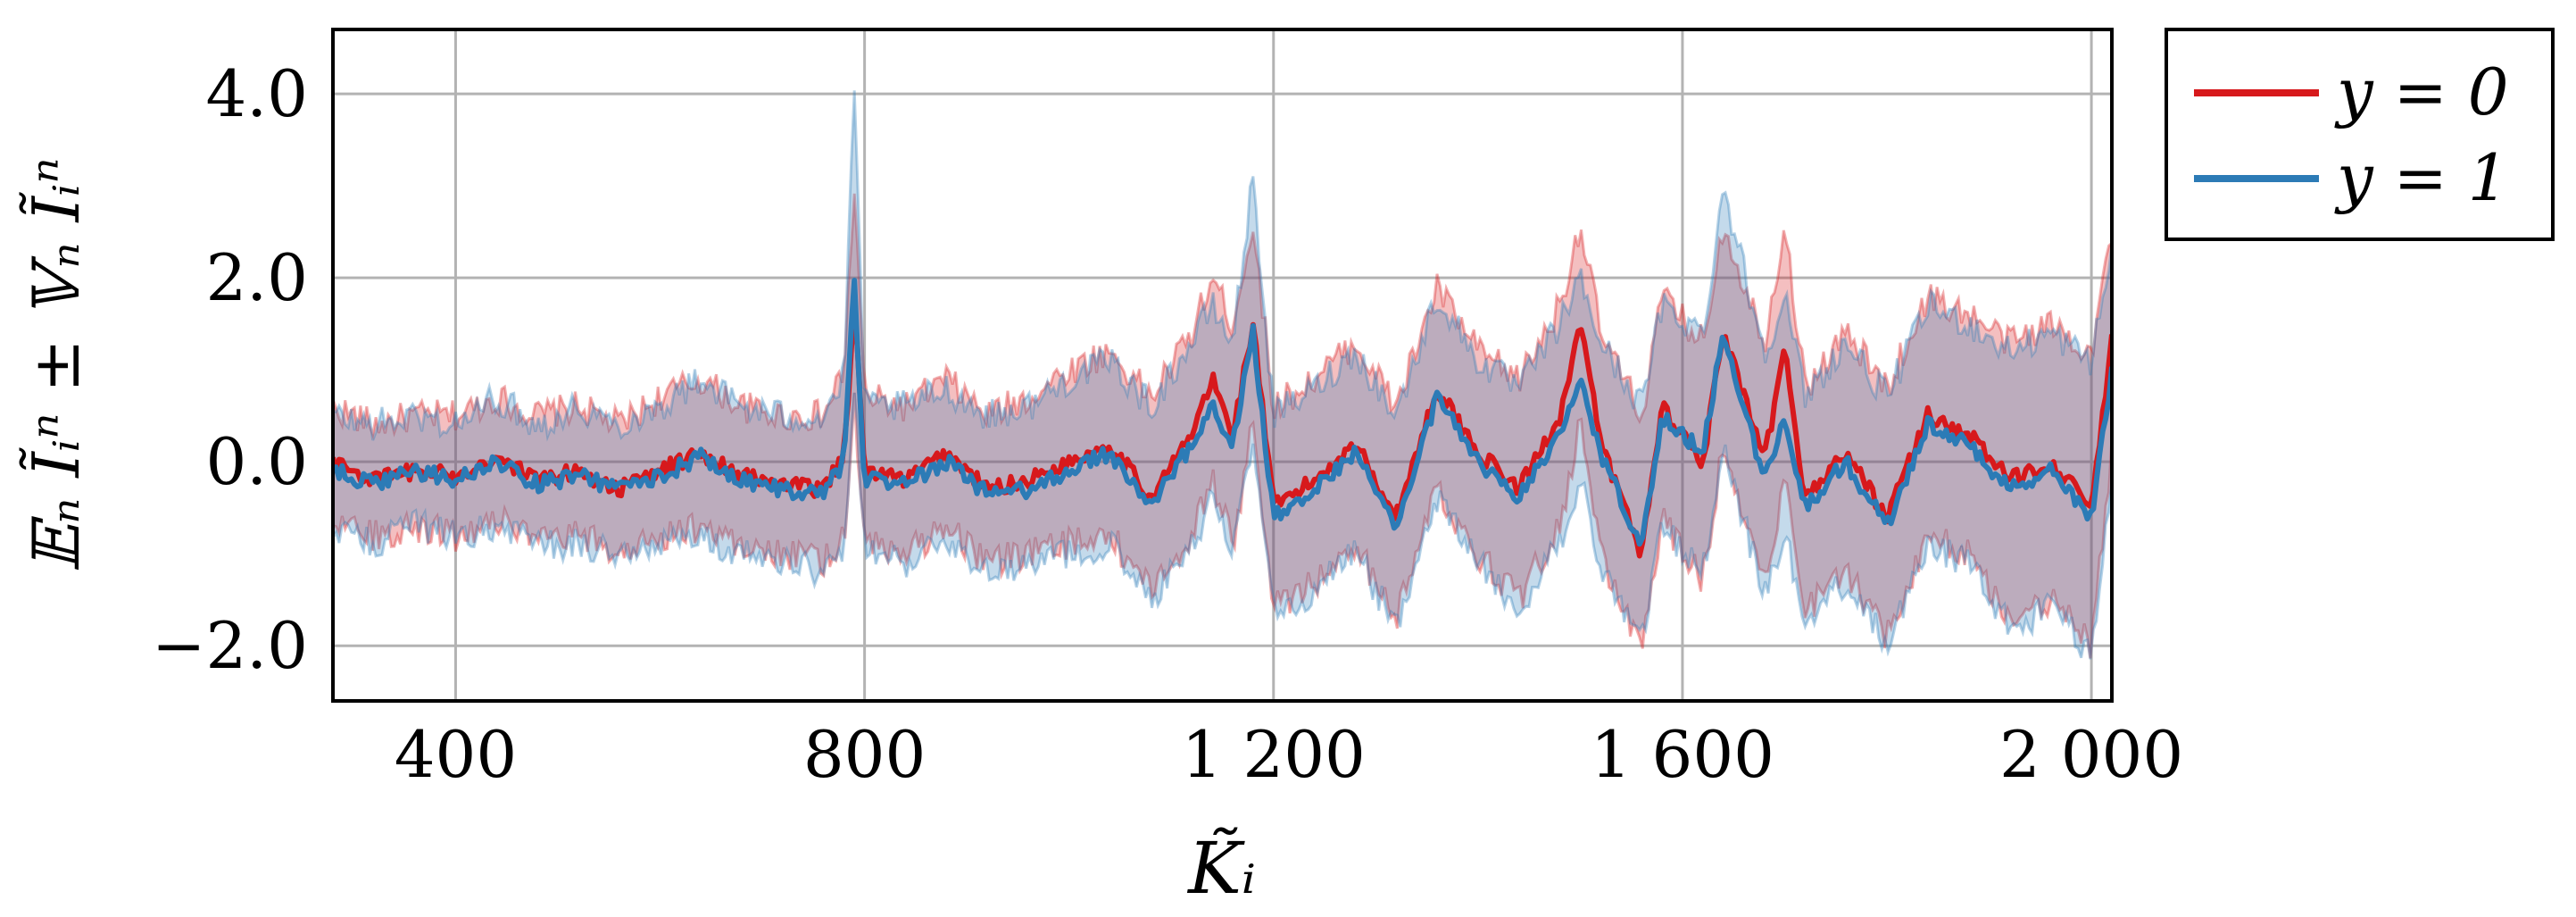 The image size is (2576, 917). I want to click on legend-label-y0: y = 0, so click(2422, 91).